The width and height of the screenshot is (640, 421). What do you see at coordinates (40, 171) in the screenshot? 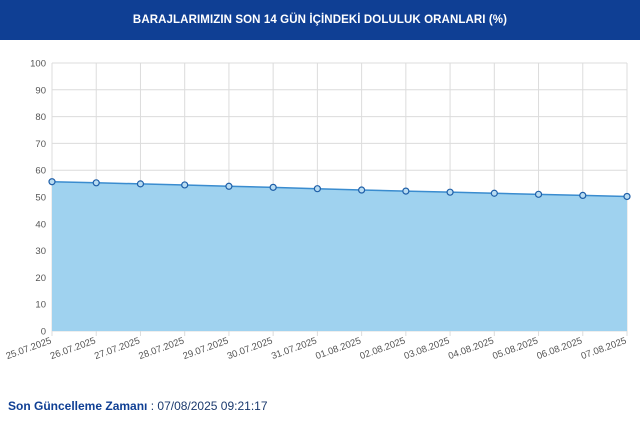
I see `y-tick-label: 60` at bounding box center [40, 171].